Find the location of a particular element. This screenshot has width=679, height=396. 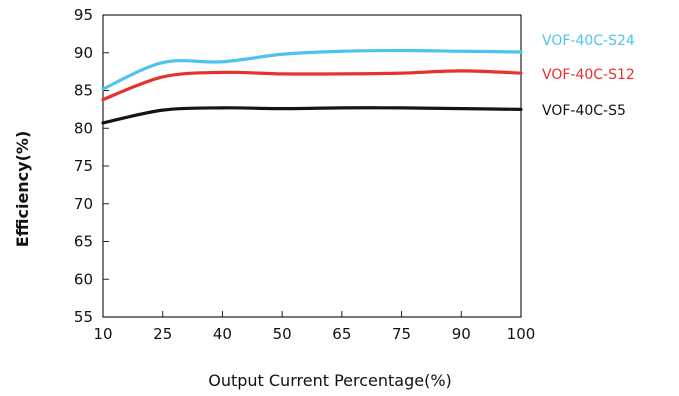

series-line-vof-40c-s5 is located at coordinates (312, 115).